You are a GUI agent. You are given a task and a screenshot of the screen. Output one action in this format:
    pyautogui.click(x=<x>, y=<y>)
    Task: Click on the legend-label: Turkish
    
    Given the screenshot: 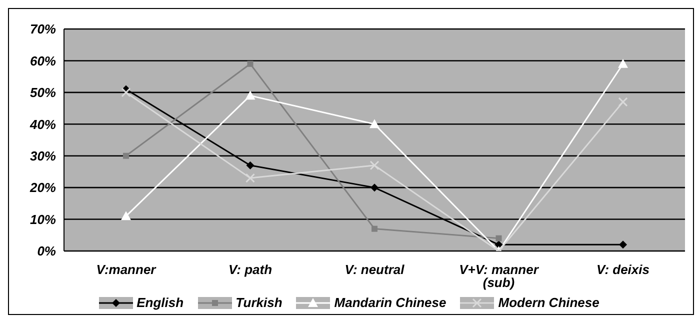 What is the action you would take?
    pyautogui.click(x=259, y=302)
    